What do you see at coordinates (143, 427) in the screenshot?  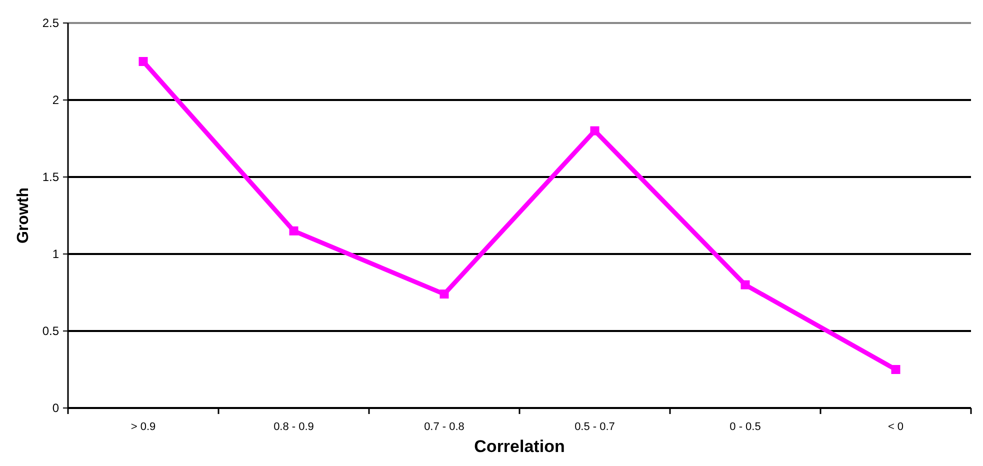 I see `x-tick-label: > 0.9` at bounding box center [143, 427].